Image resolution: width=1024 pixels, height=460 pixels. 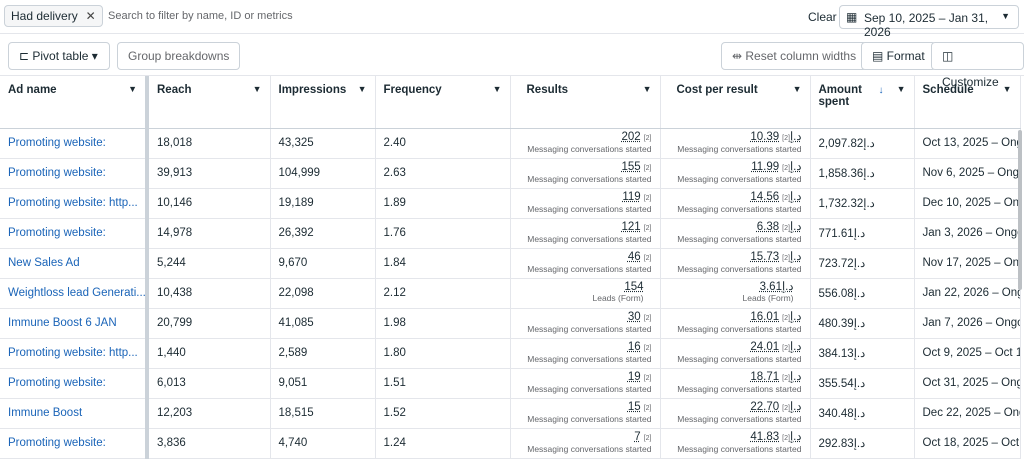 I want to click on frequency: 1.84, so click(x=443, y=263).